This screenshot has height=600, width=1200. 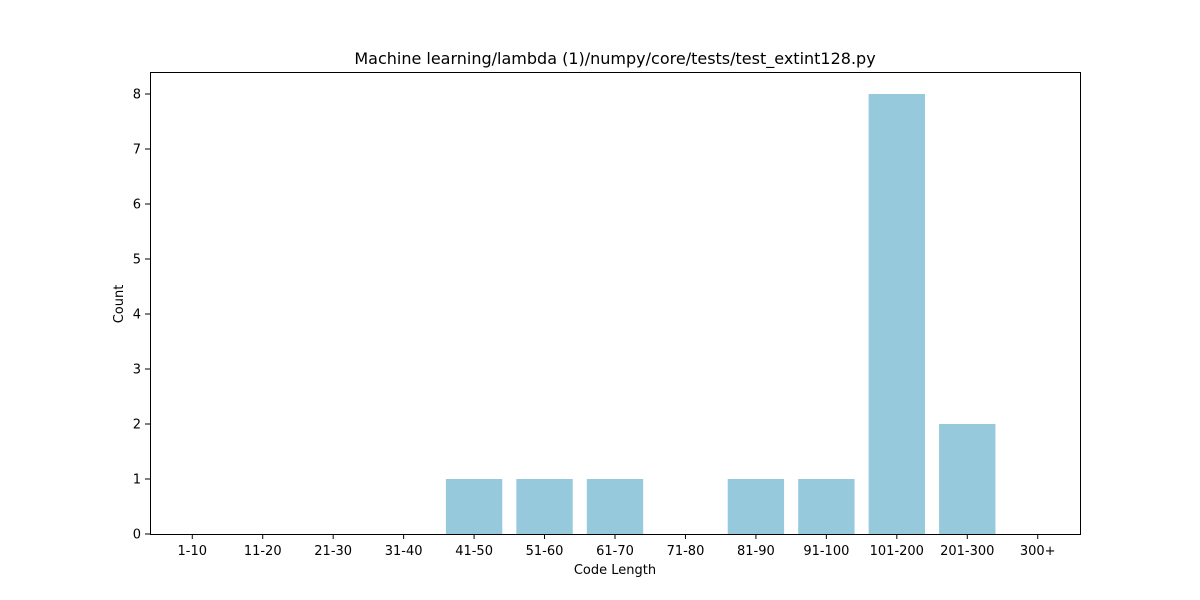 I want to click on y-axis-ticks: 0 1 2 3 4 5 6 7 8, so click(x=141, y=315).